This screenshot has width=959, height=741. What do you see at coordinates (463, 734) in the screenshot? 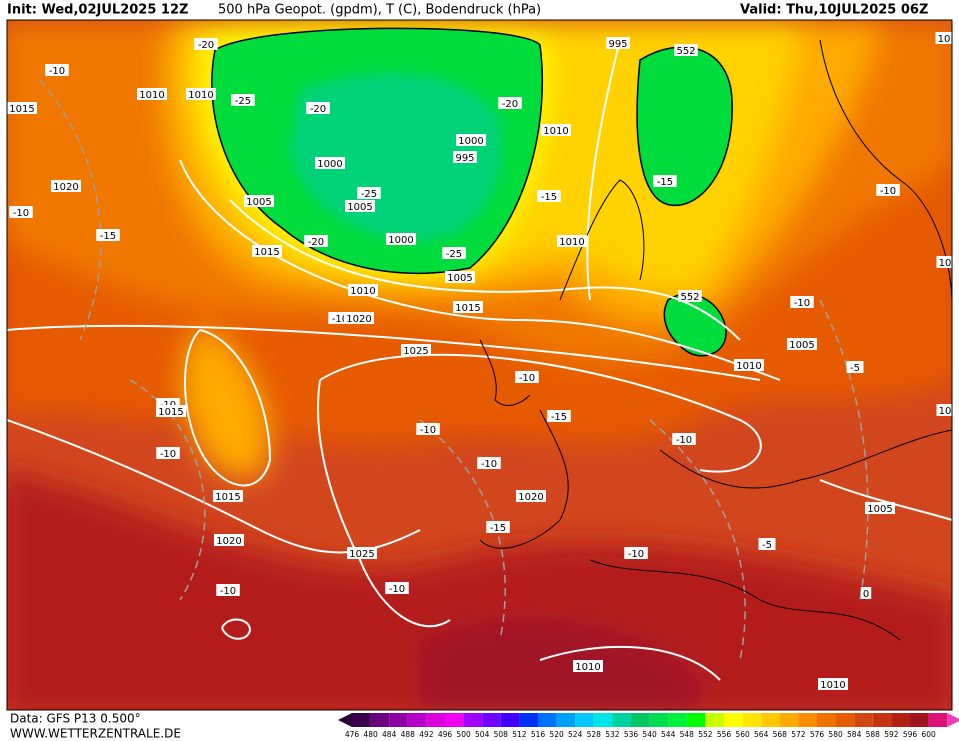
I see `colorbar-label: 500` at bounding box center [463, 734].